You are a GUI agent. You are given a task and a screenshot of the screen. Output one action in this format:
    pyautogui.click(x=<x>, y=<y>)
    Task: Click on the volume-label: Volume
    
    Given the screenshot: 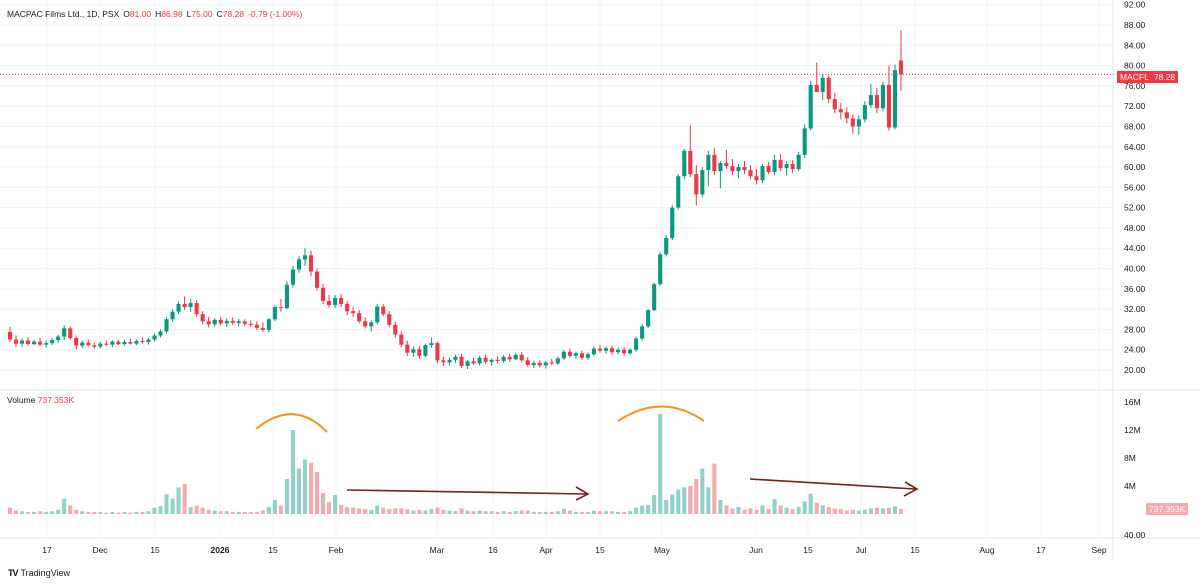 What is the action you would take?
    pyautogui.click(x=21, y=400)
    